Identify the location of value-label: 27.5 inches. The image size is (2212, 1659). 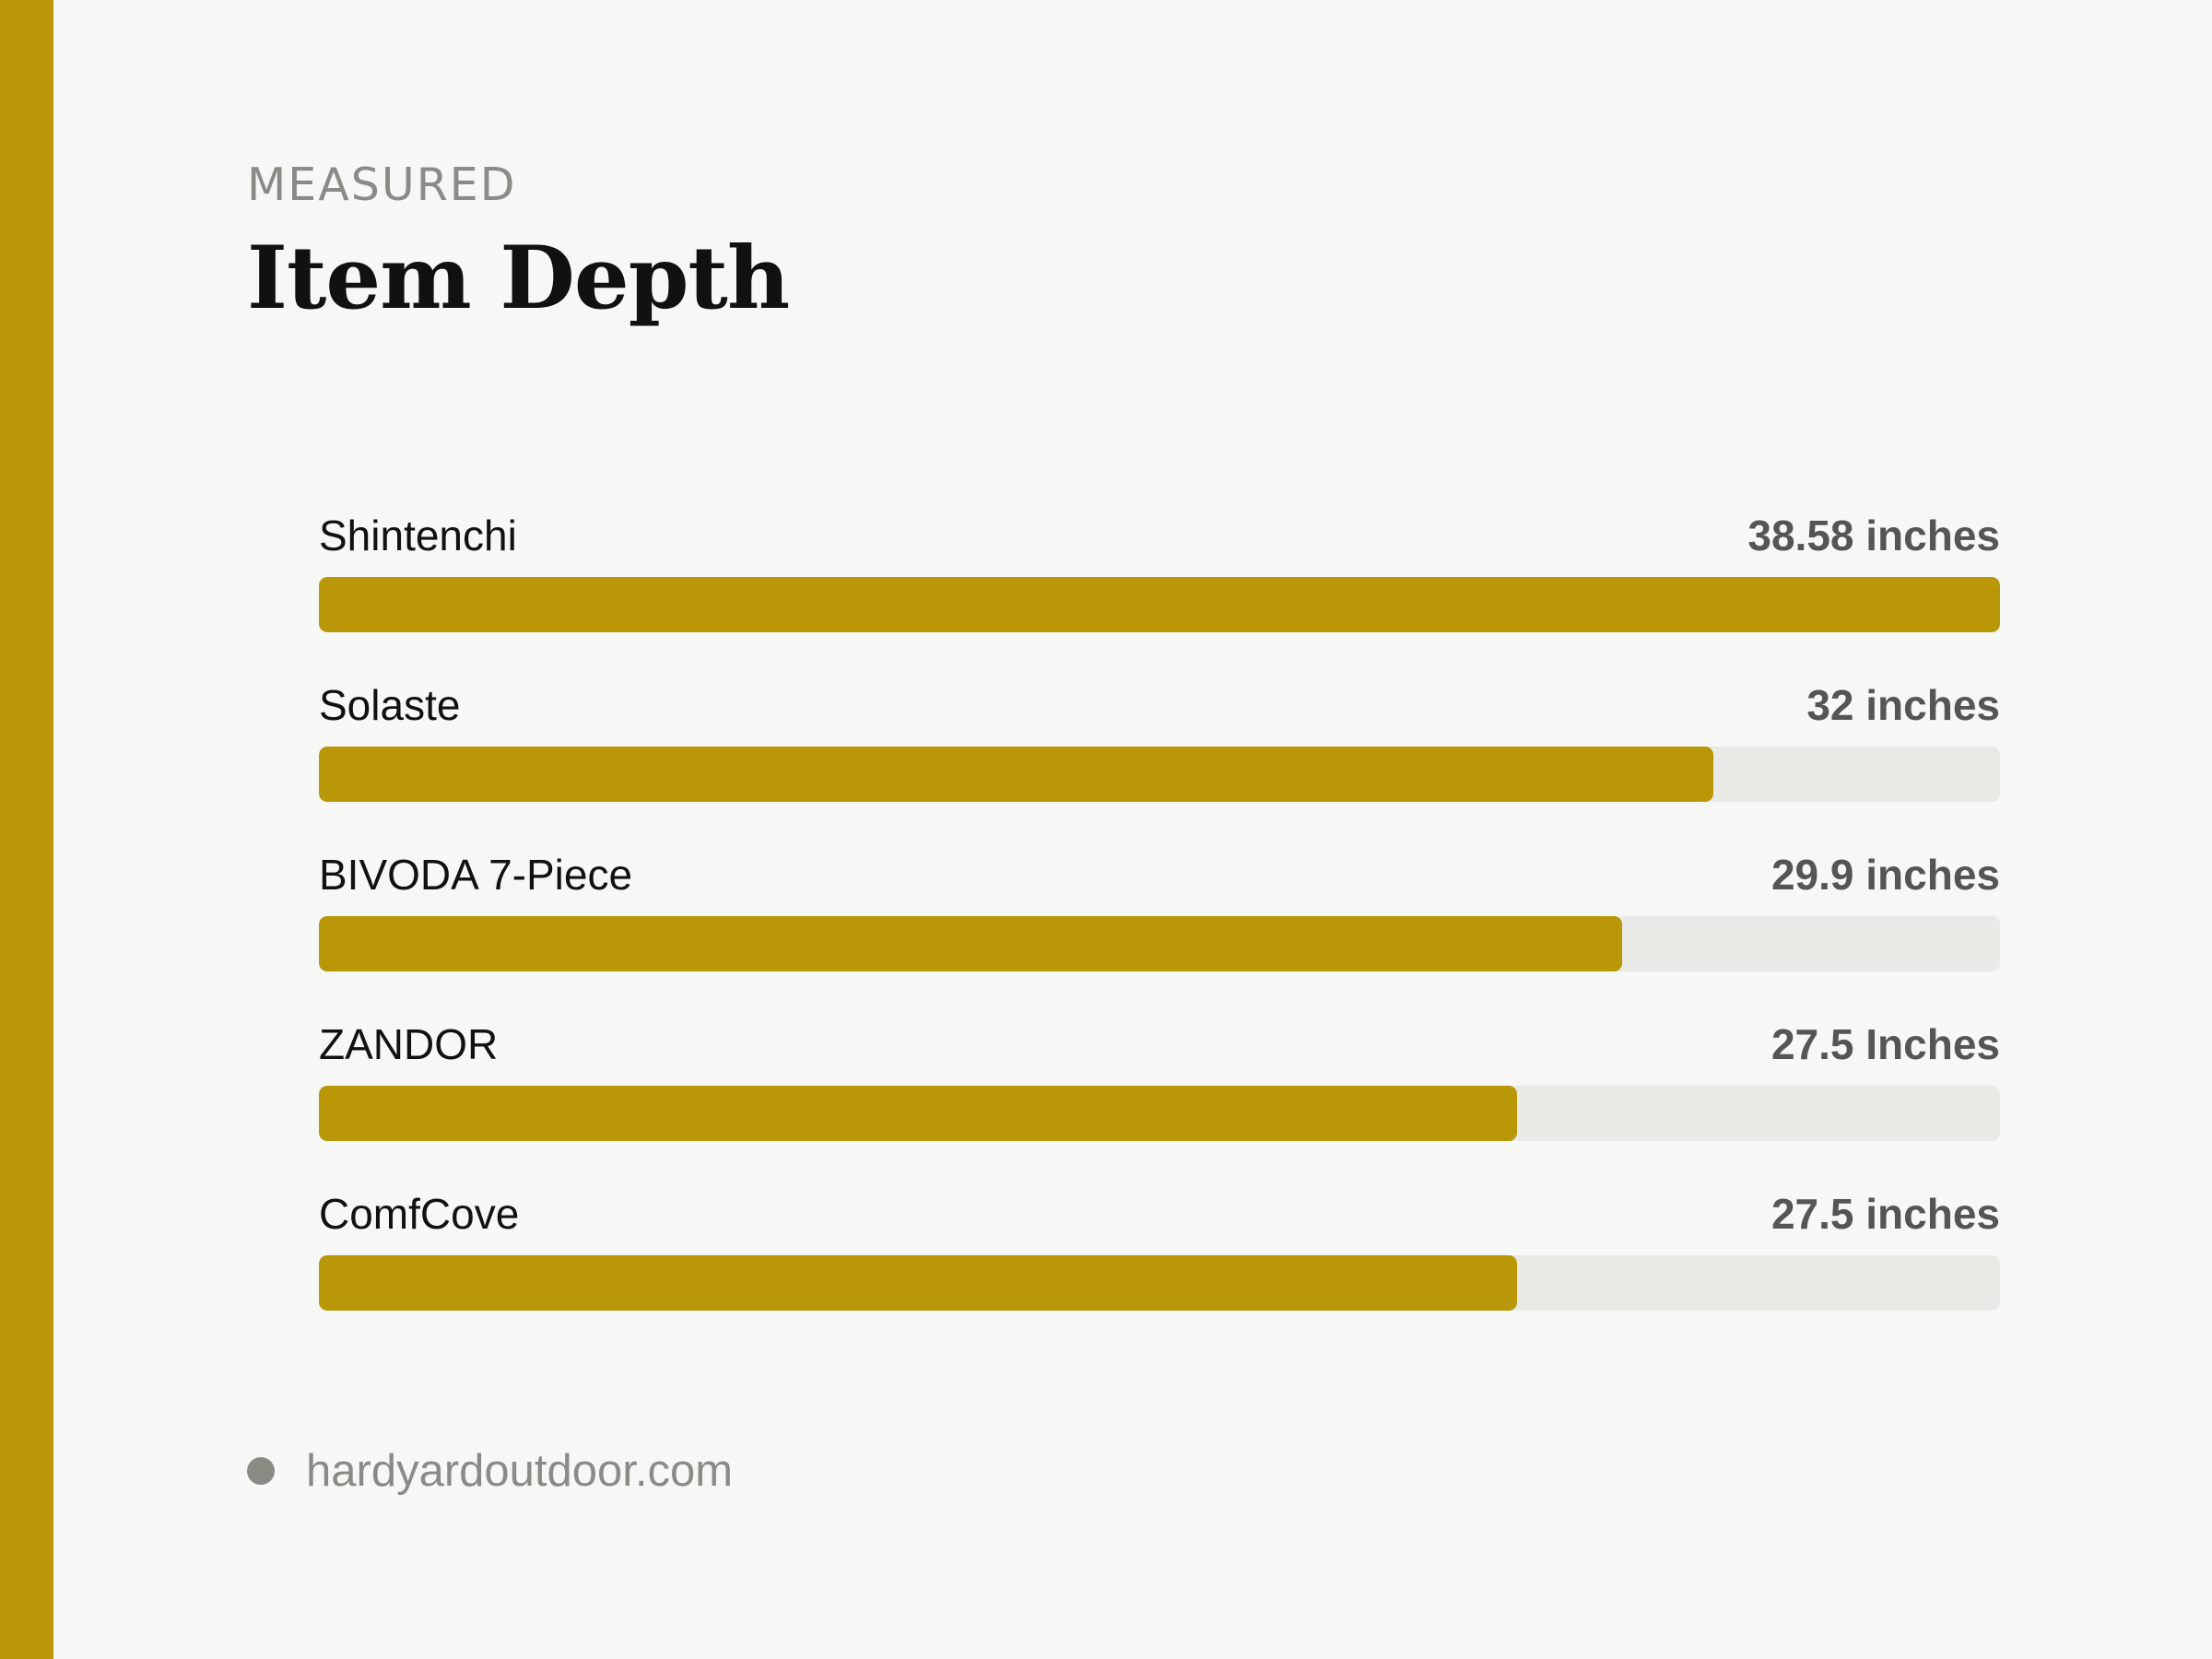
(1885, 1214).